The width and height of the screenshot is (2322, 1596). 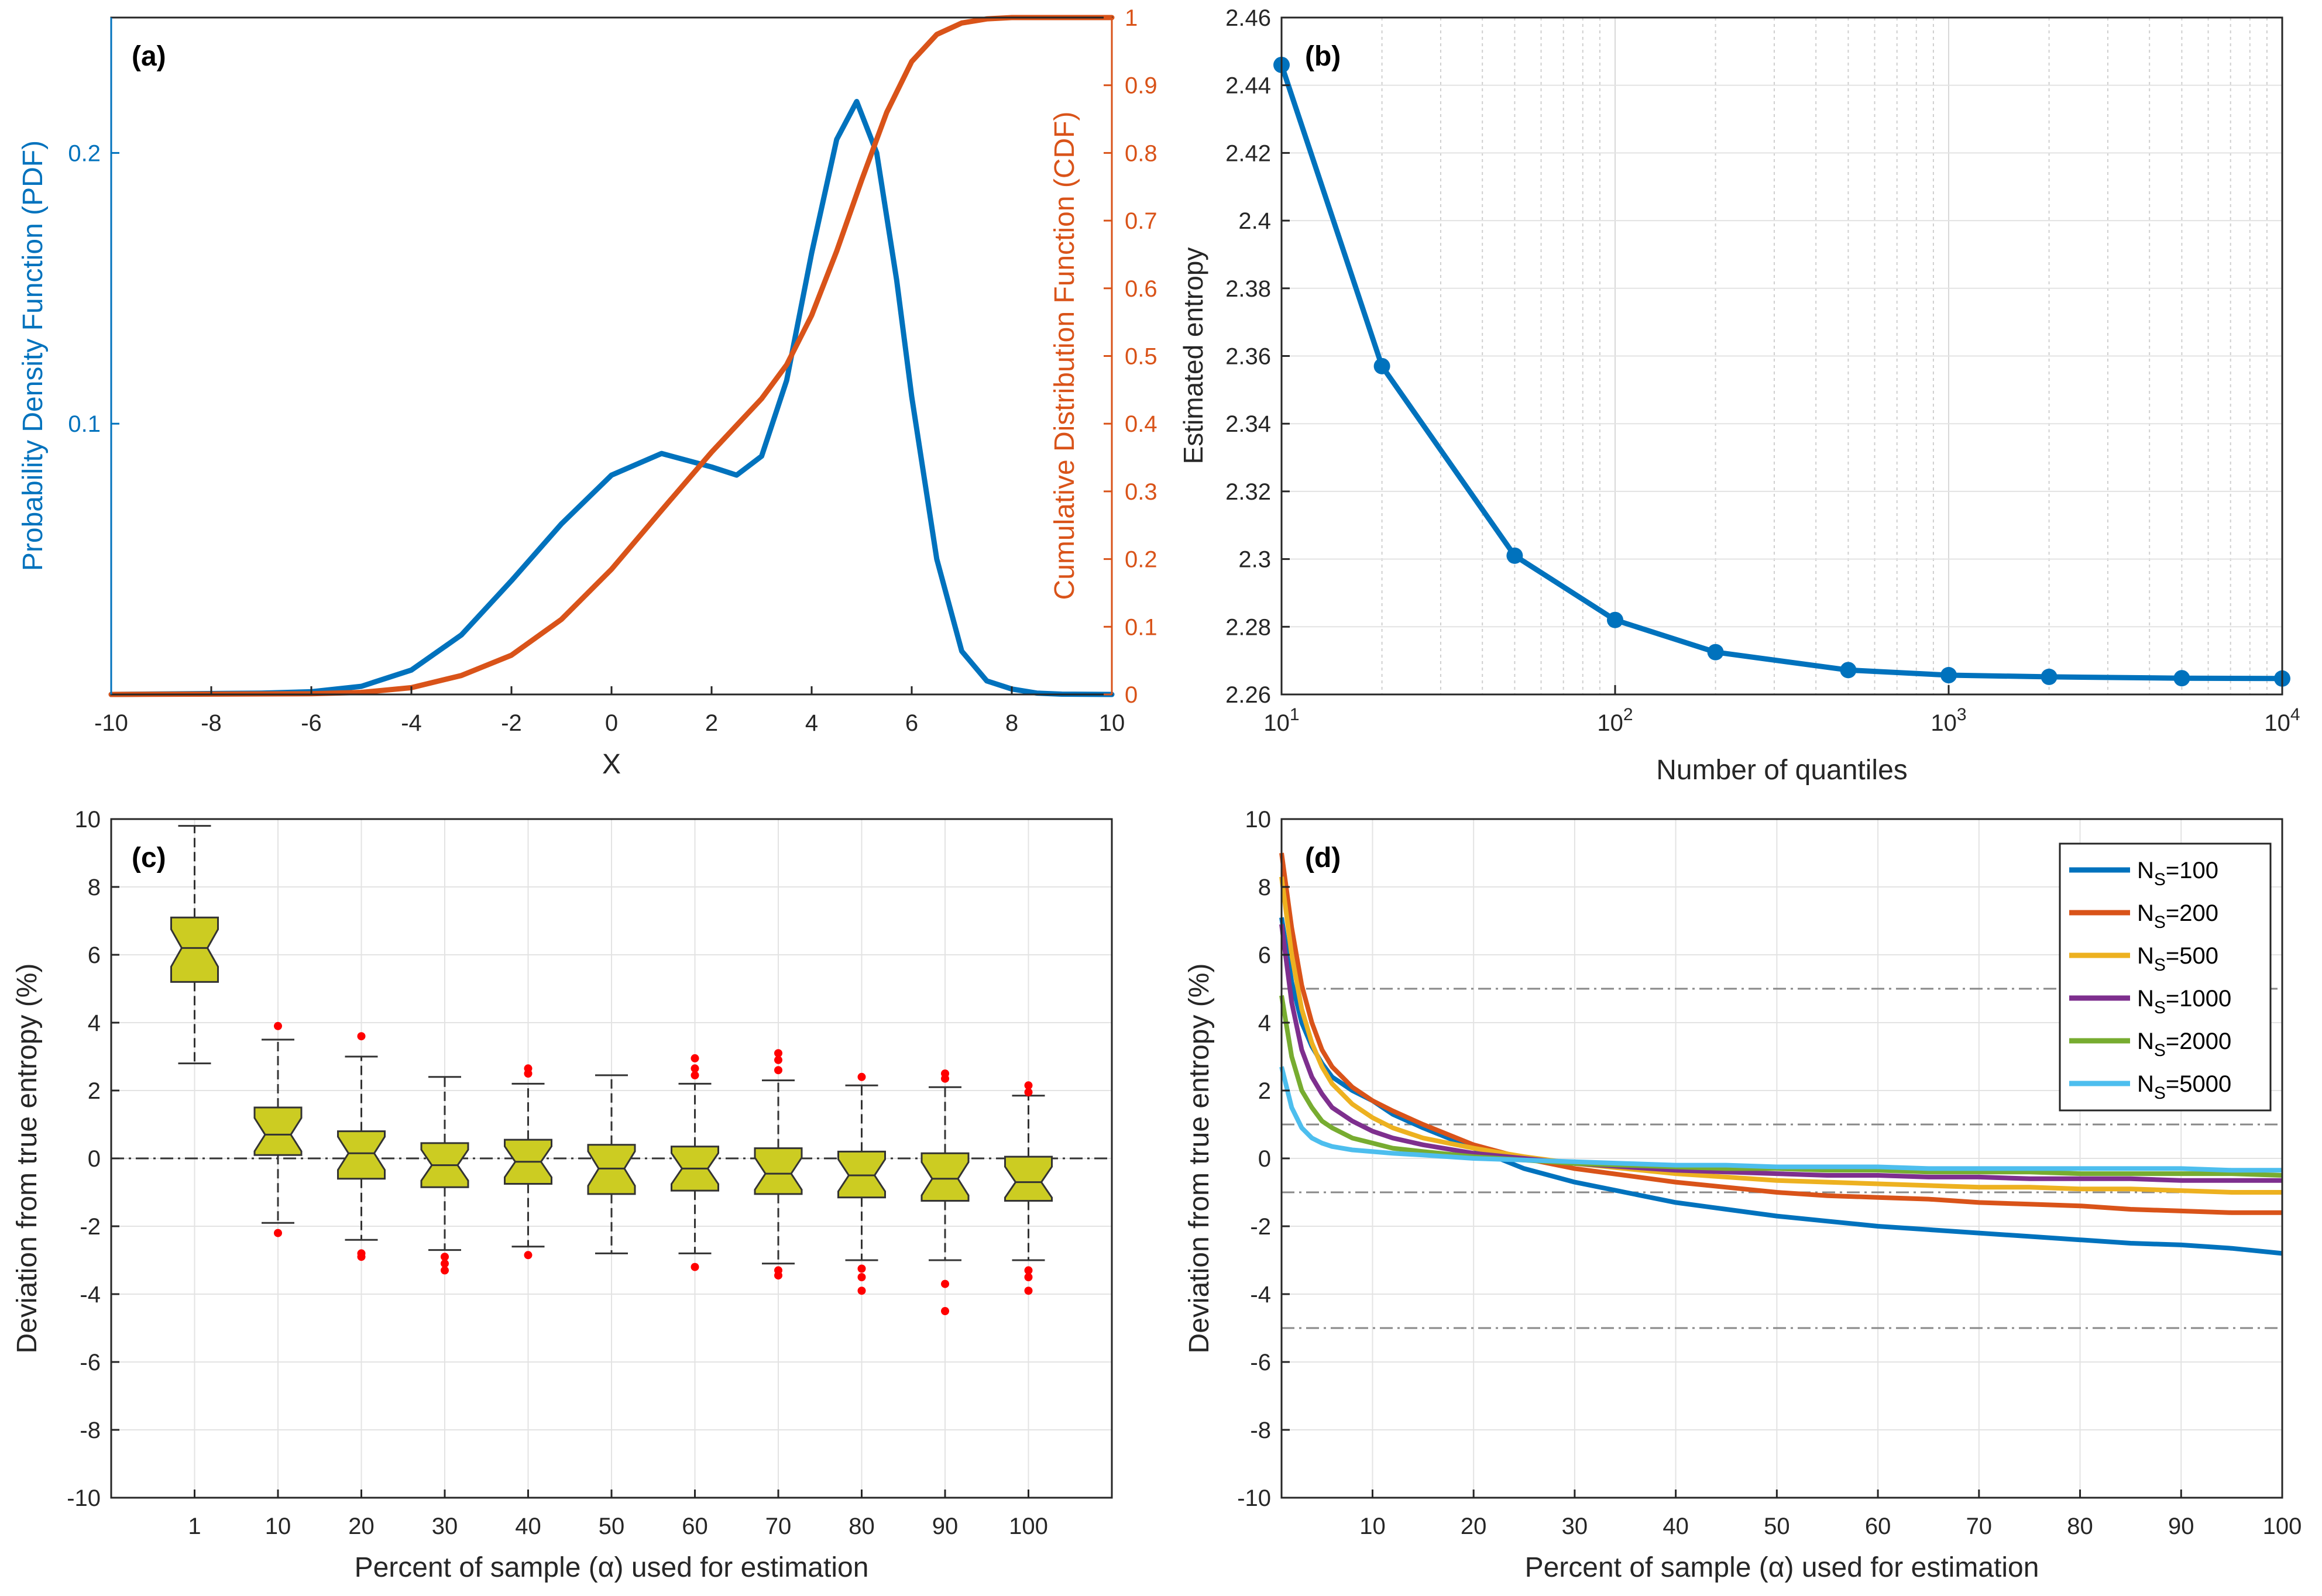 What do you see at coordinates (149, 858) in the screenshot?
I see `panel-c-label: (c)` at bounding box center [149, 858].